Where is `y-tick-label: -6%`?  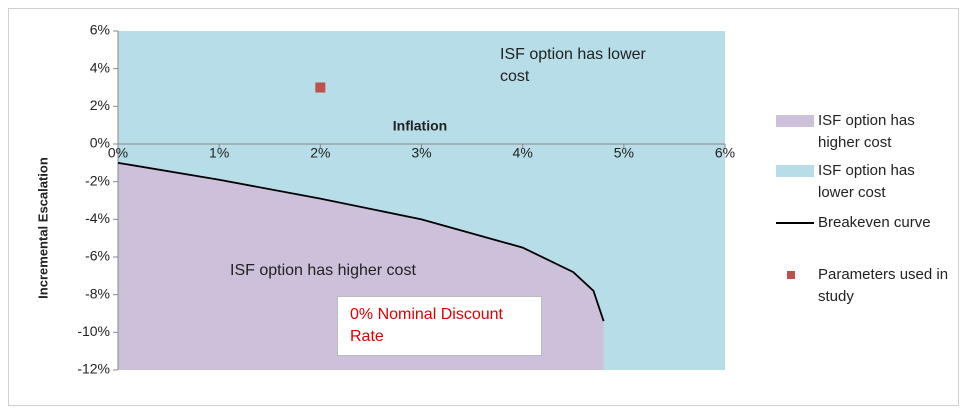 y-tick-label: -6% is located at coordinates (97, 256).